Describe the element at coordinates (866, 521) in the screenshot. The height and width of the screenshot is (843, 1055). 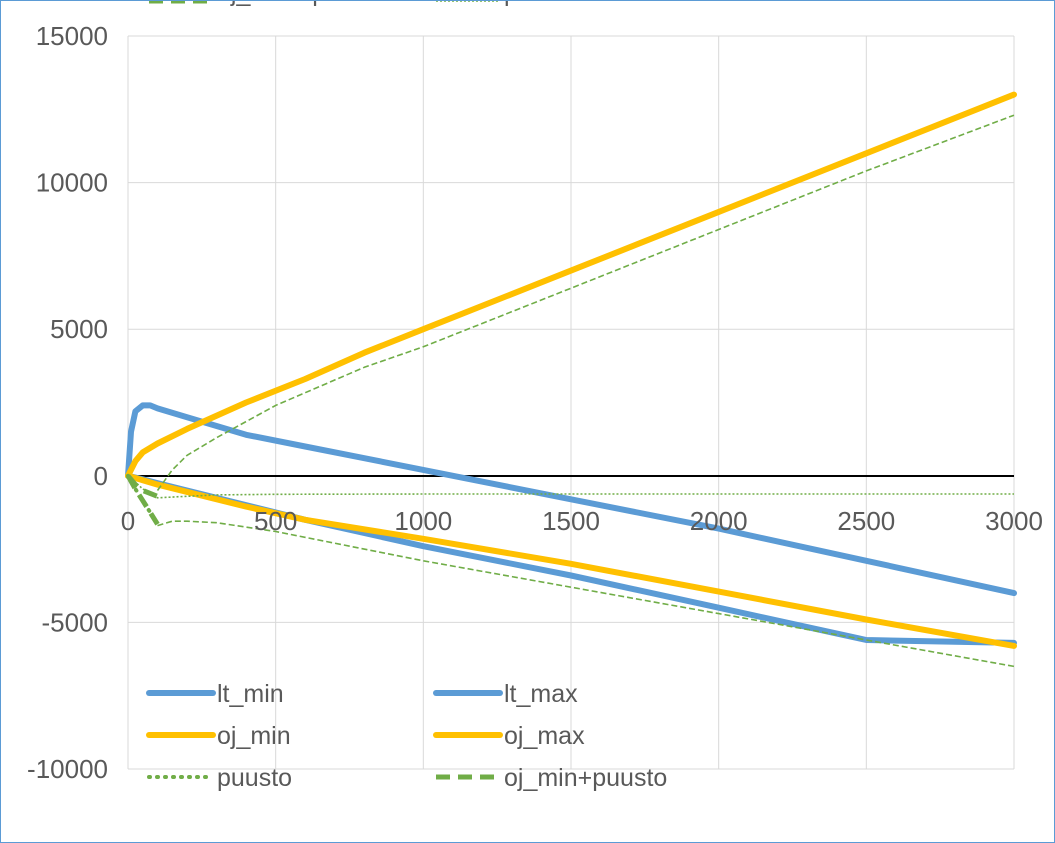
I see `x-tick-label-5: 2500` at that location.